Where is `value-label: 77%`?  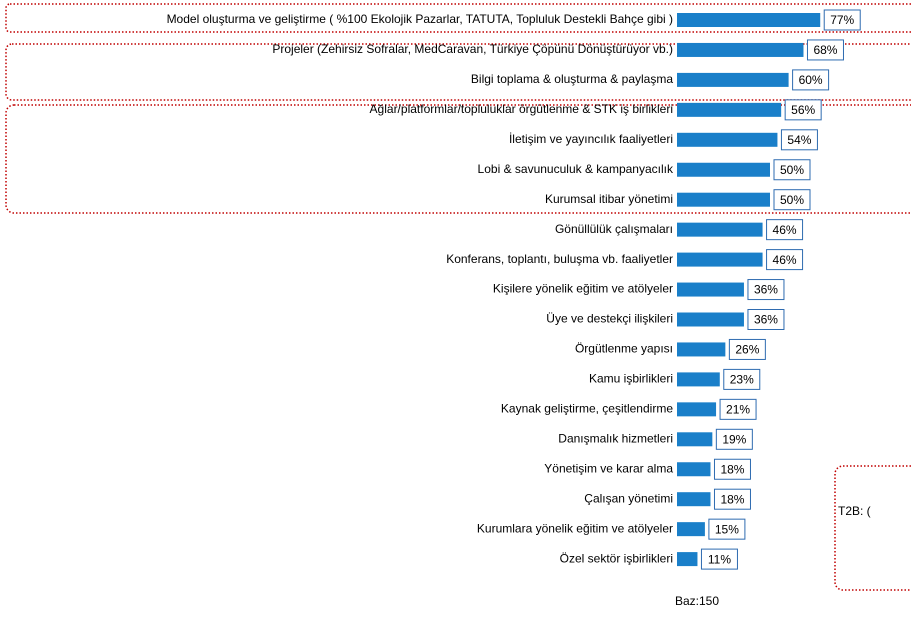
value-label: 77% is located at coordinates (842, 20).